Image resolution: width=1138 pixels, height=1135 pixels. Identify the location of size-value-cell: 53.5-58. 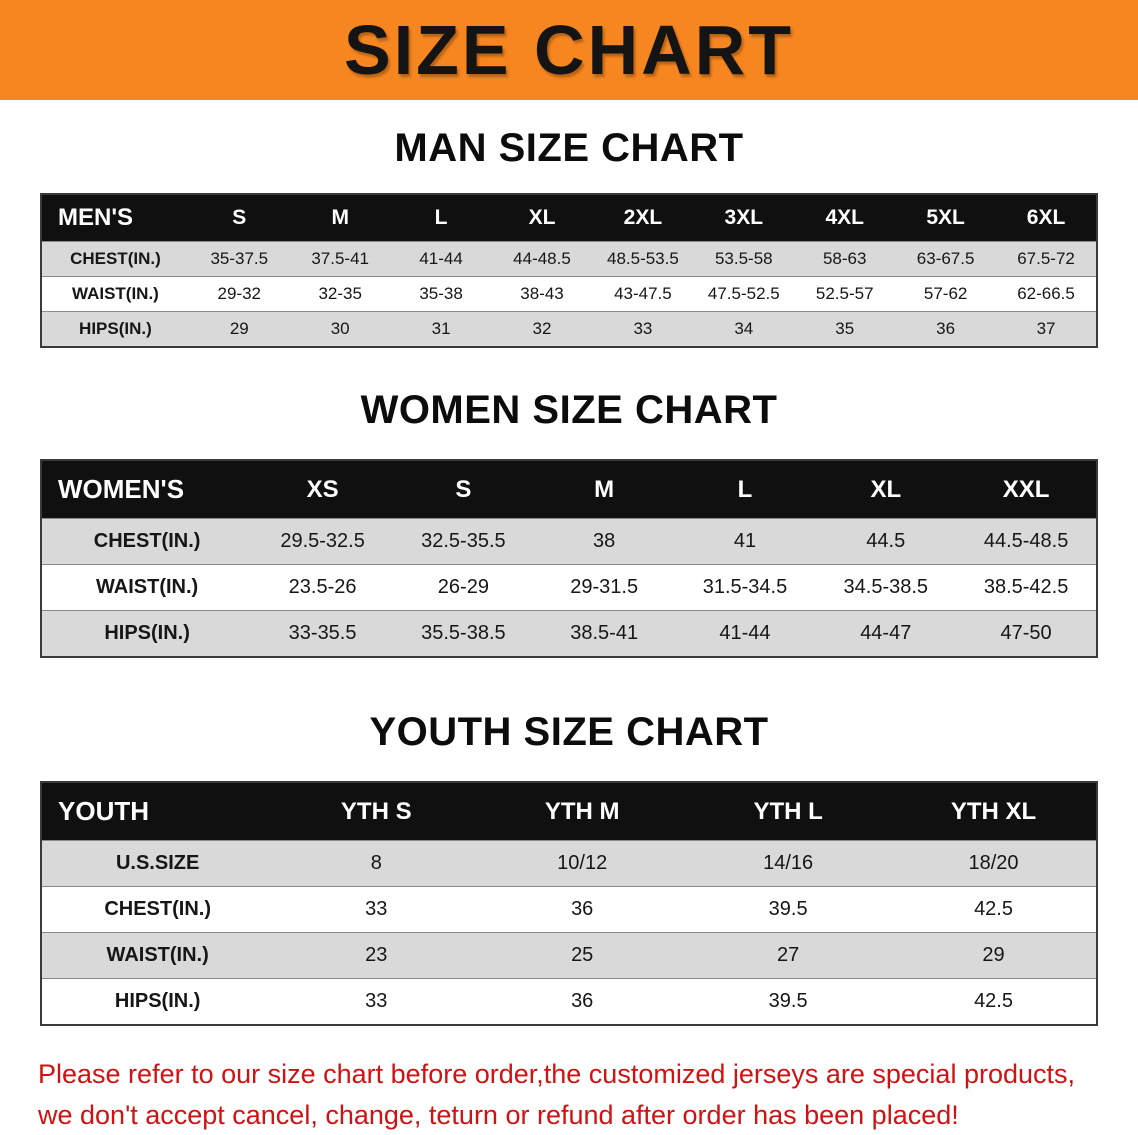
(743, 258).